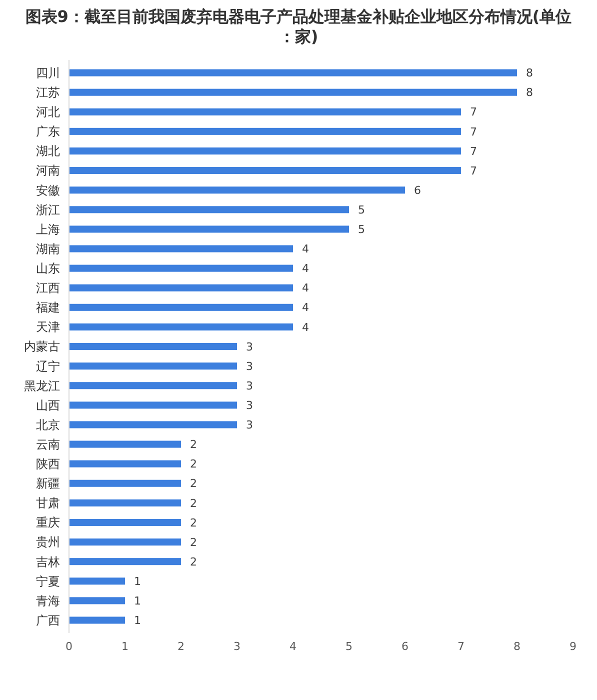 Image resolution: width=597 pixels, height=700 pixels. Describe the element at coordinates (42, 385) in the screenshot. I see `y-tick-label: 黑龙江` at that location.